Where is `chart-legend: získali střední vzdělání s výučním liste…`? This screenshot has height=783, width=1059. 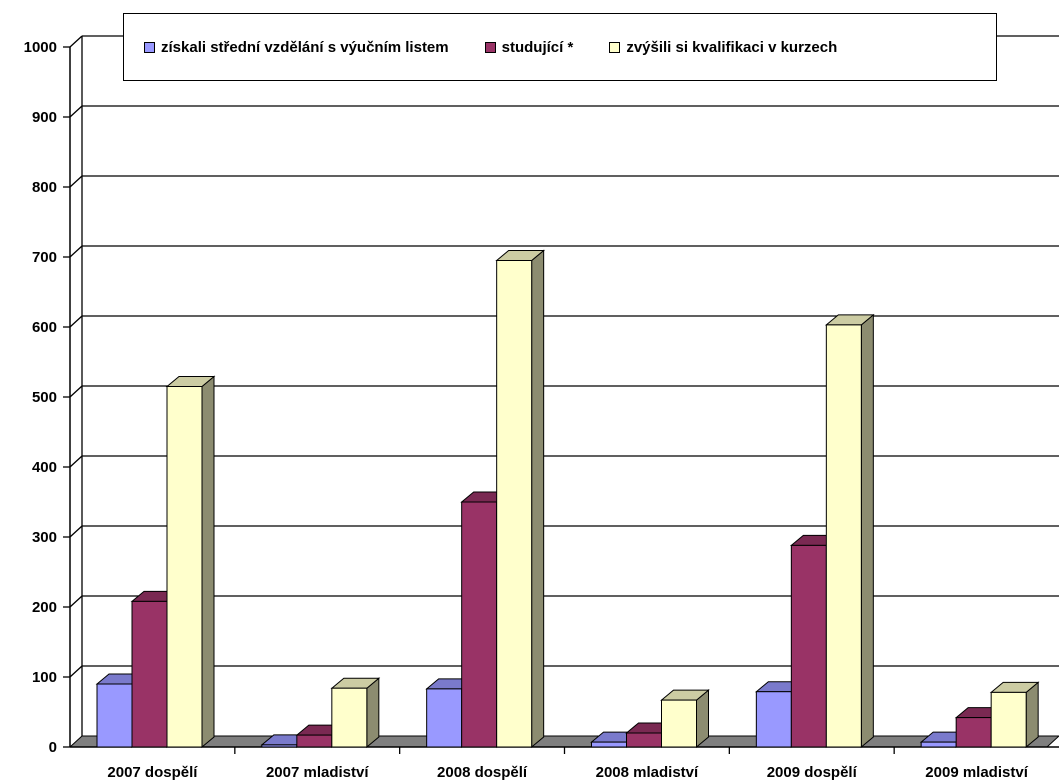 chart-legend: získali střední vzdělání s výučním liste… is located at coordinates (560, 47).